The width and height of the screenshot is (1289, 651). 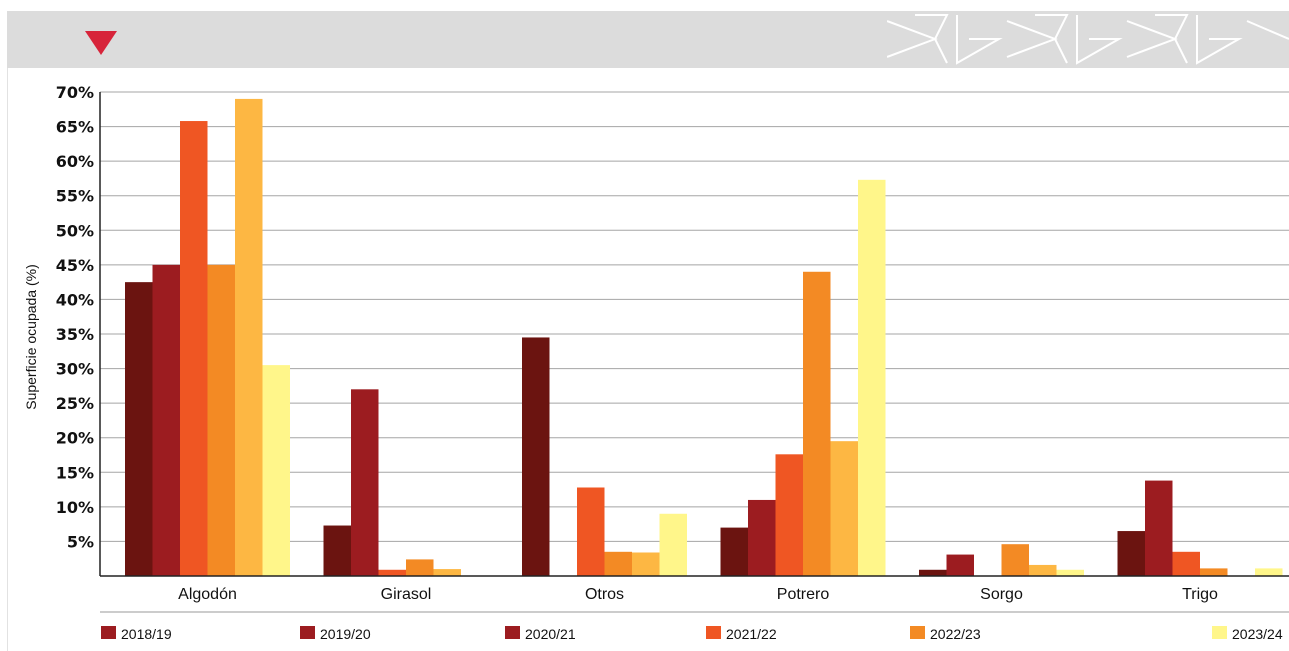 I want to click on y-tick-label: 10%, so click(x=75, y=507).